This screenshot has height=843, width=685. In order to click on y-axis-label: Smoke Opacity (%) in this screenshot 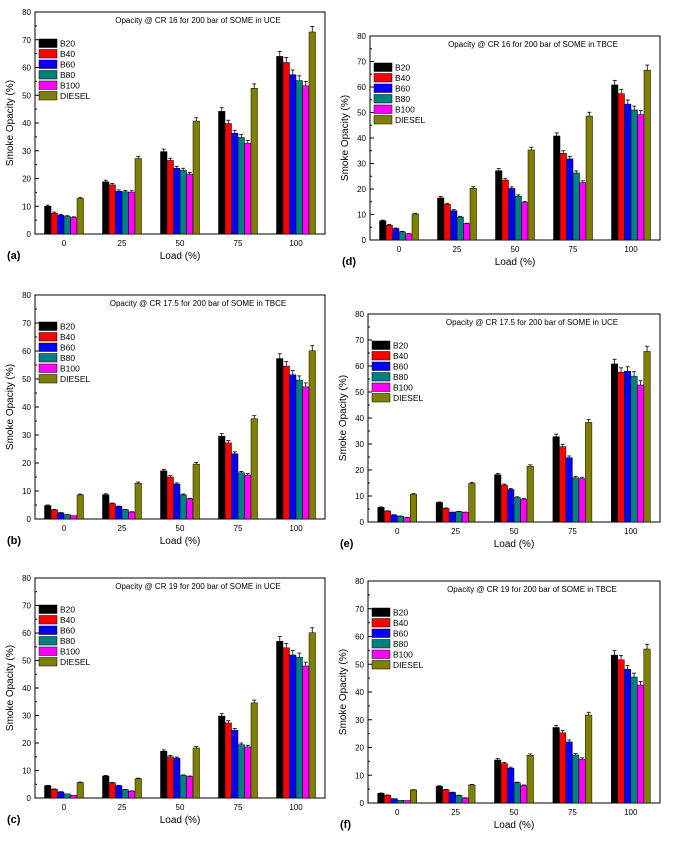, I will do `click(10, 407)`.